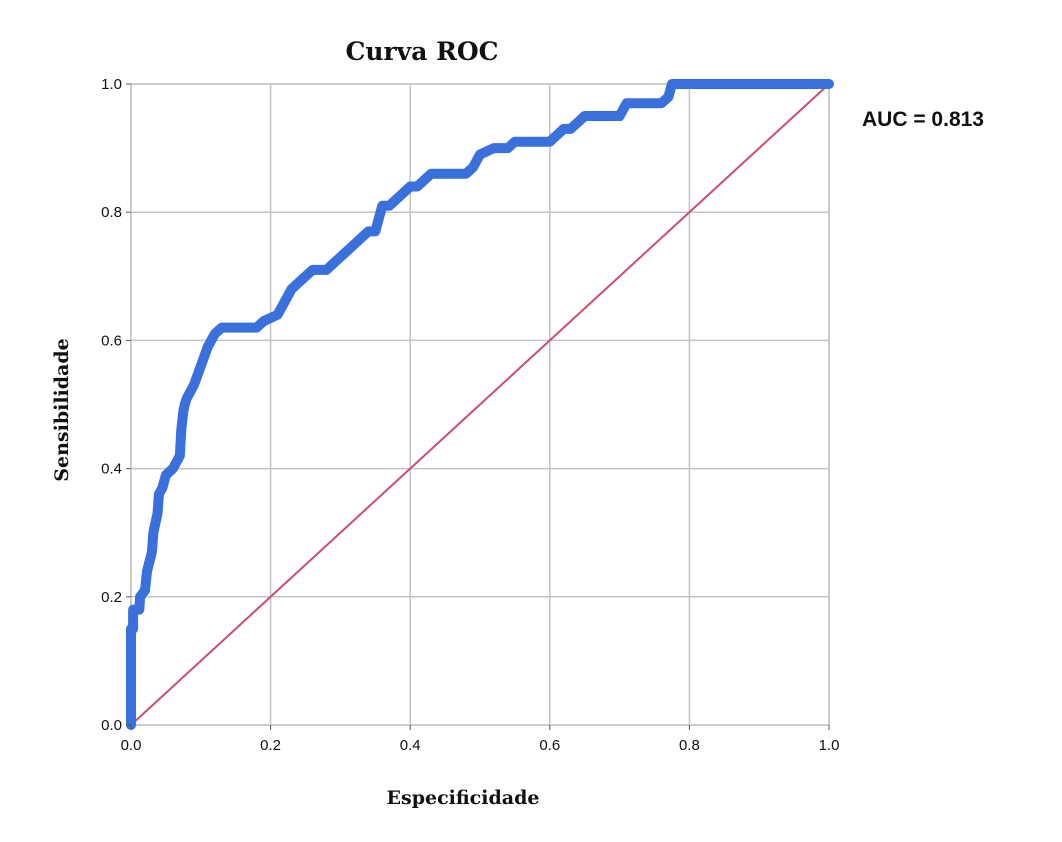 The height and width of the screenshot is (842, 1062). I want to click on x-tick-label: 0.0, so click(131, 745).